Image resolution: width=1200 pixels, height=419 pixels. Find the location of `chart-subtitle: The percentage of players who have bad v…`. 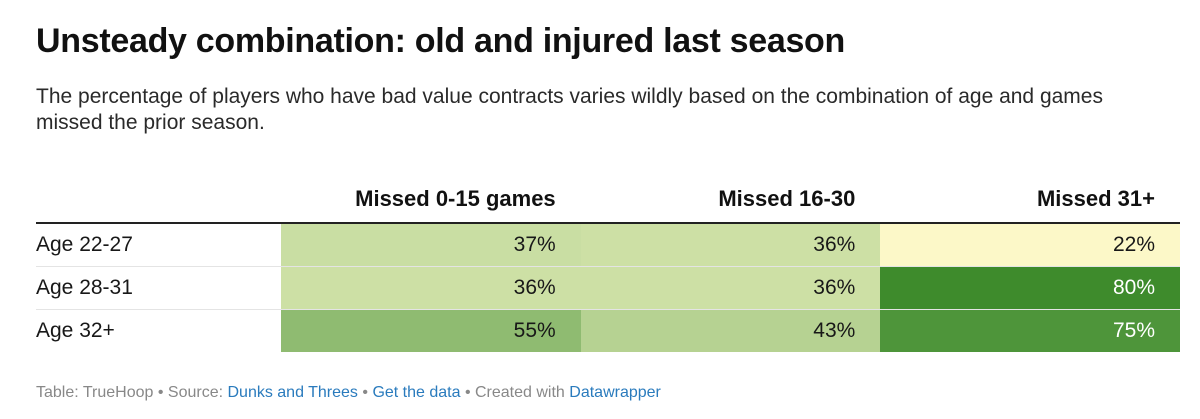

chart-subtitle: The percentage of players who have bad v… is located at coordinates (569, 109).